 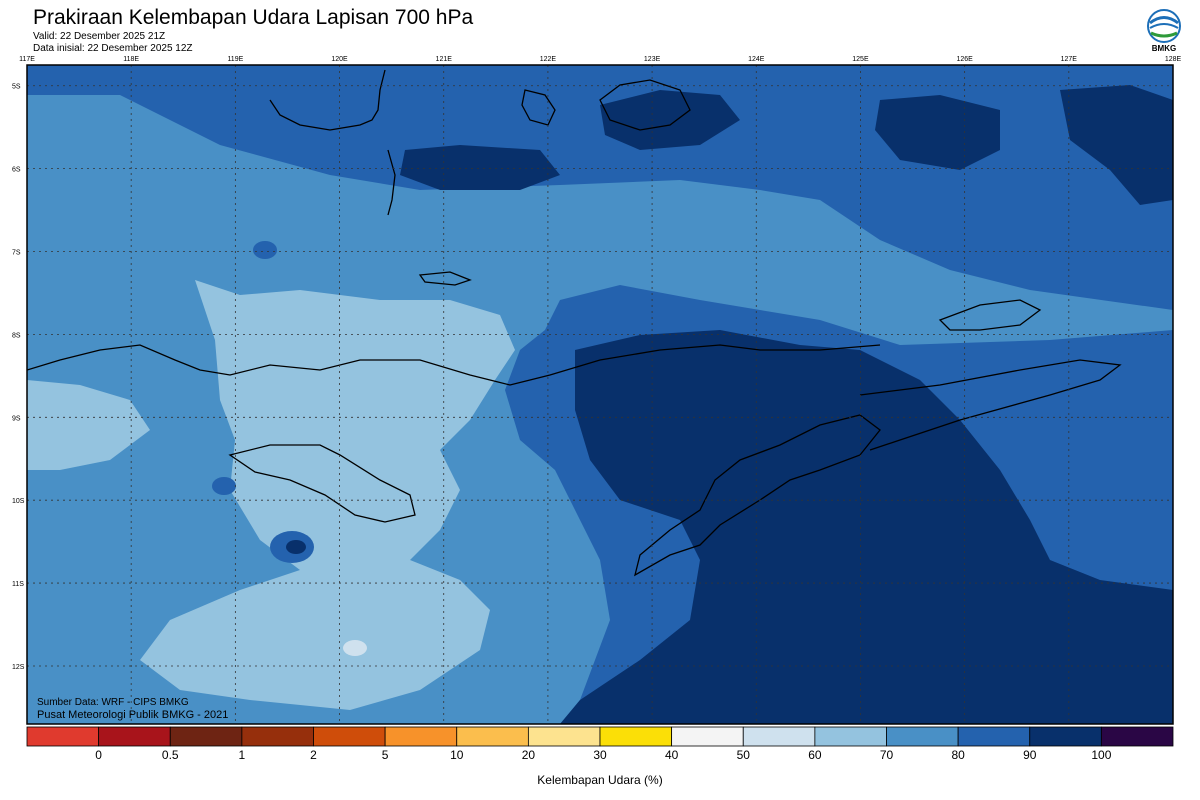 What do you see at coordinates (313, 755) in the screenshot?
I see `colorbar-label: 2` at bounding box center [313, 755].